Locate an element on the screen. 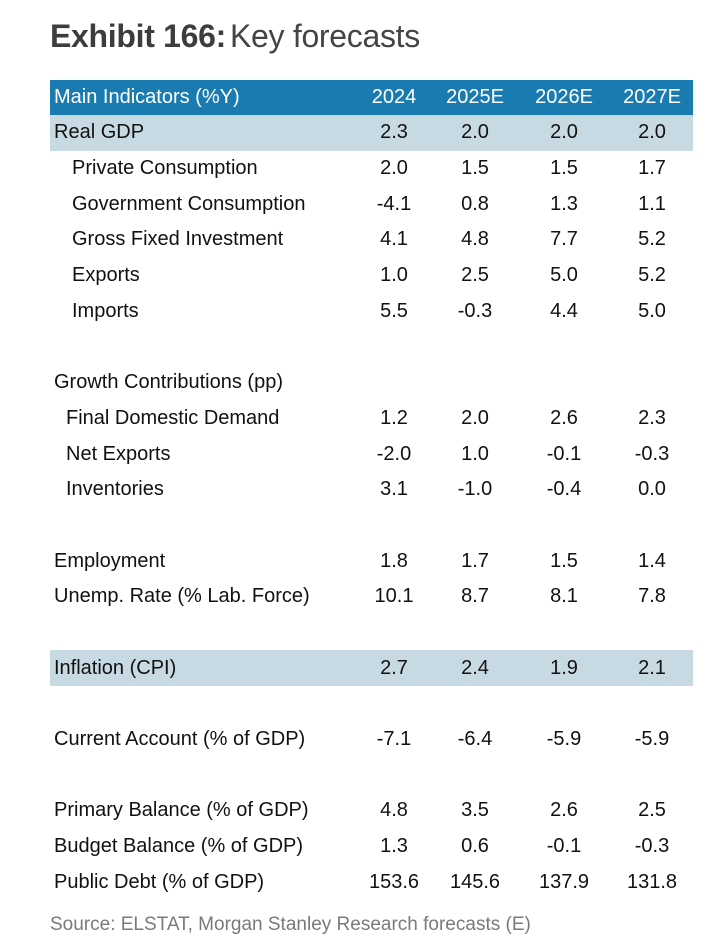 This screenshot has height=952, width=709. row-label: Unemp. Rate (% Lab. Force) is located at coordinates (182, 596).